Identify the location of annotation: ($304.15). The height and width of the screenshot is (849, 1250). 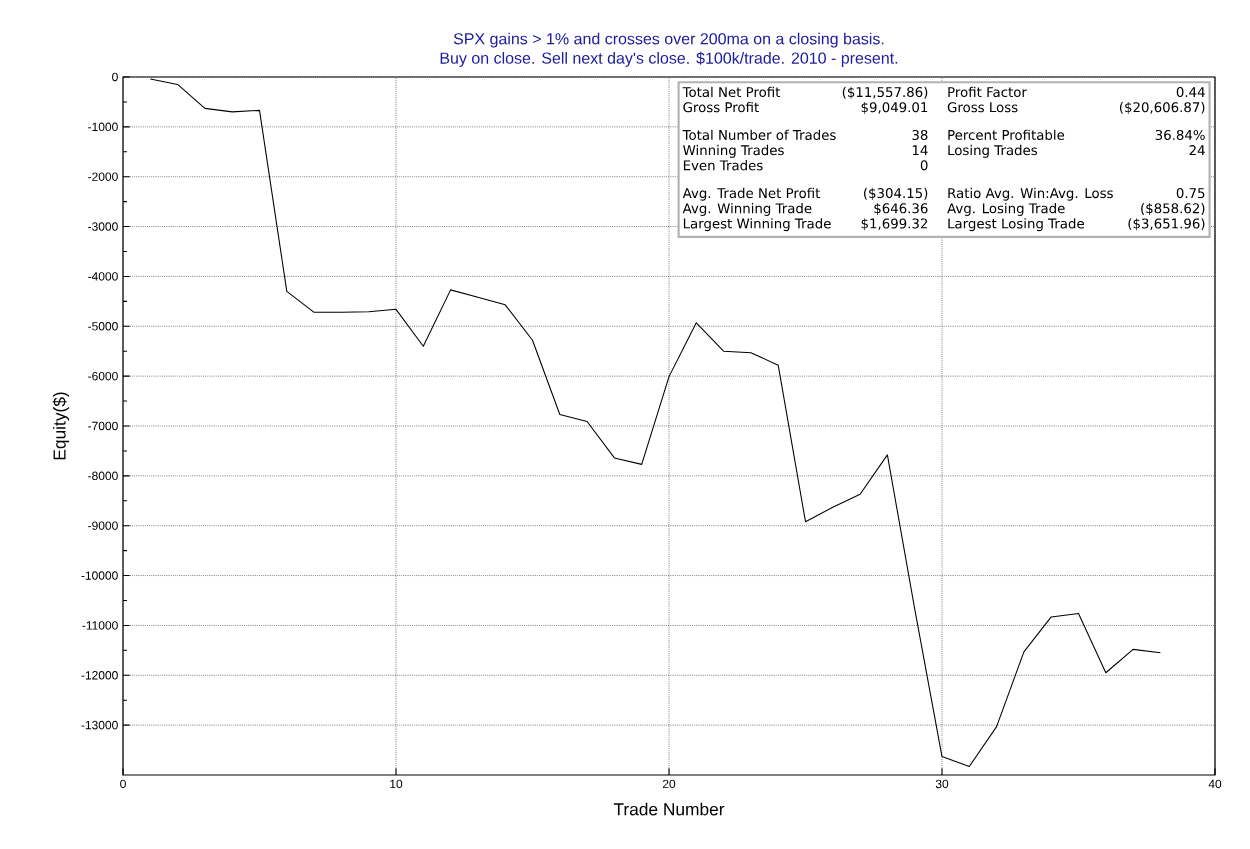
(896, 193).